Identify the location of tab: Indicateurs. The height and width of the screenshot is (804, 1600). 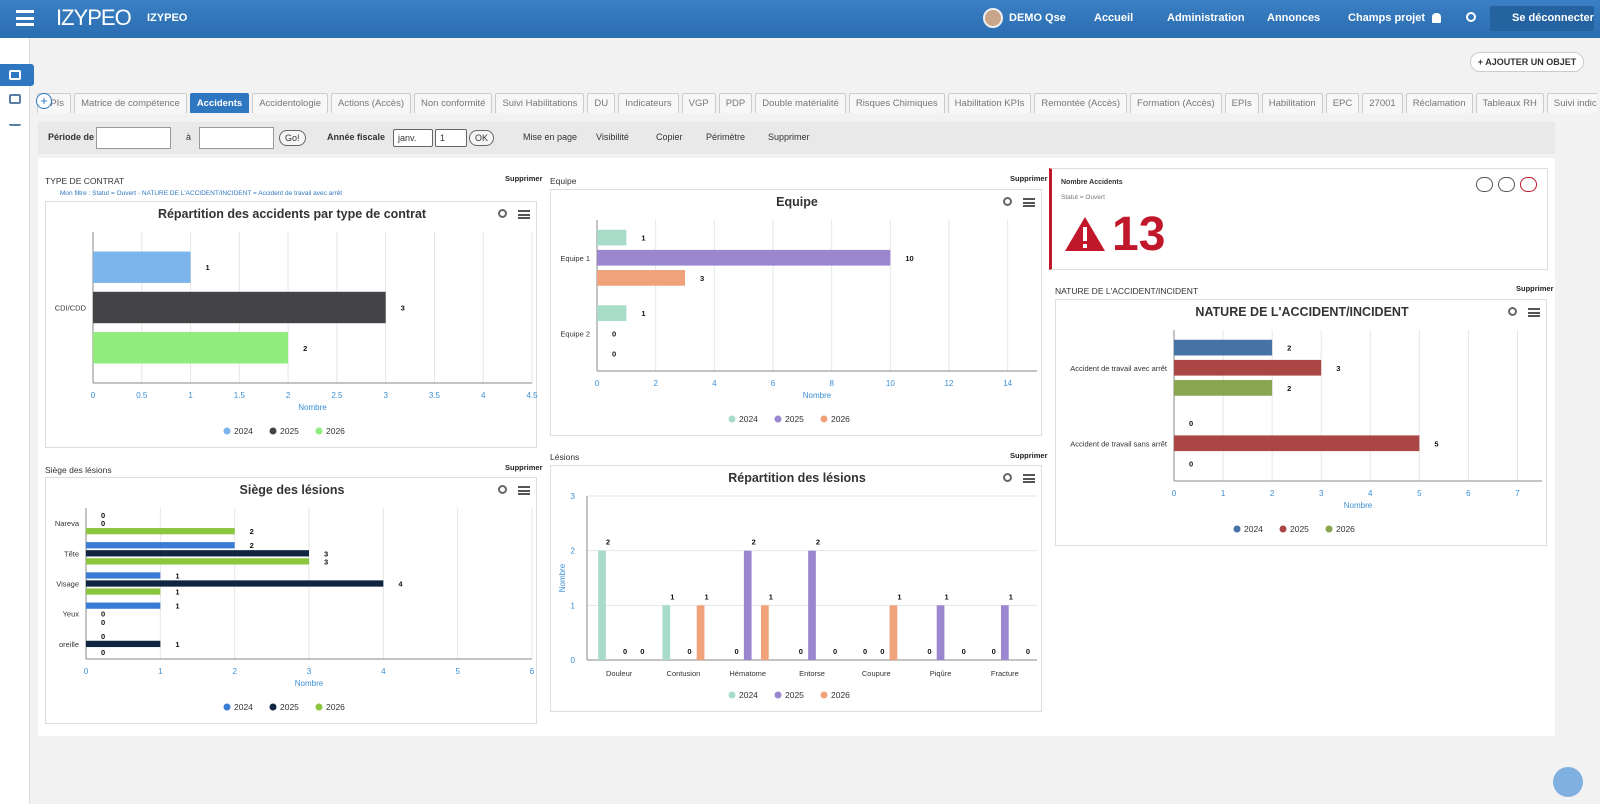
(648, 103).